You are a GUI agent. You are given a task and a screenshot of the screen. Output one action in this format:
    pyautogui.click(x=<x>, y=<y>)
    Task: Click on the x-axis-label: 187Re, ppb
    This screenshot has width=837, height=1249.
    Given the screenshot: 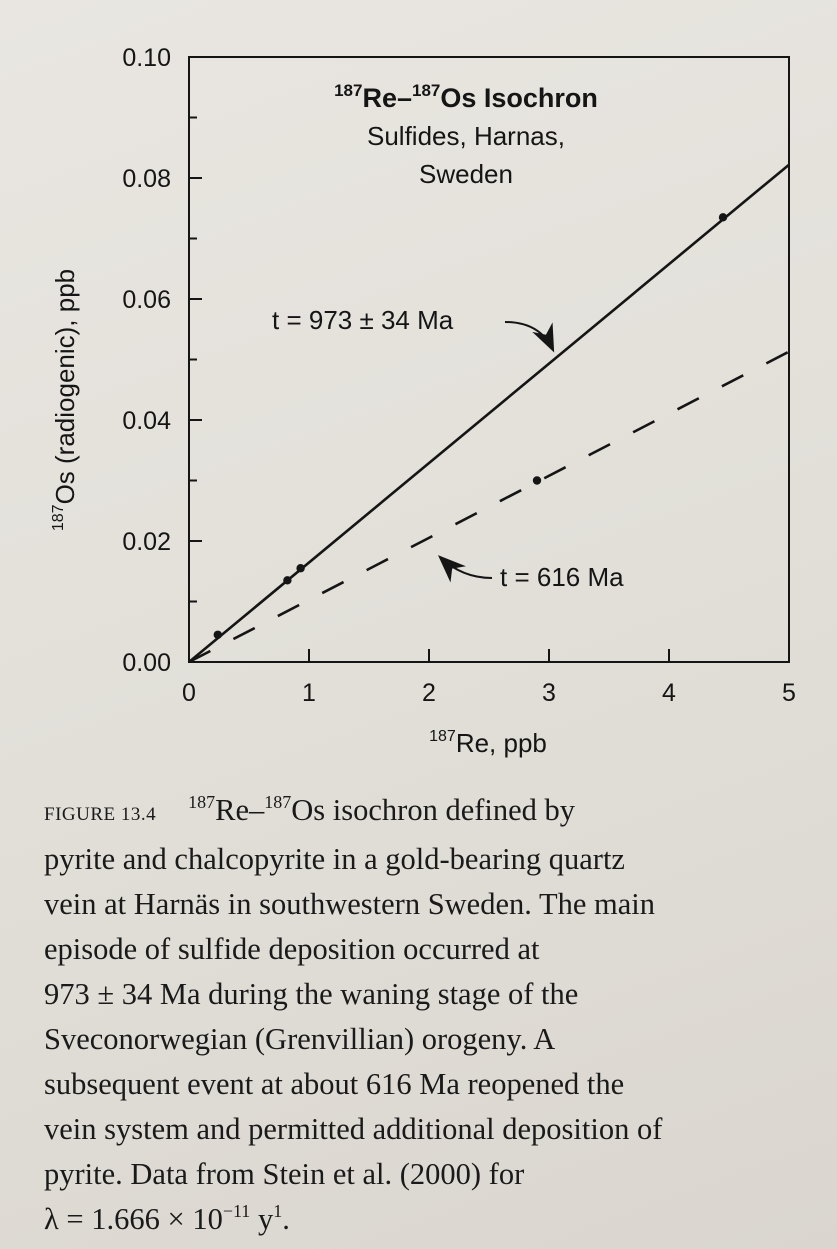 What is the action you would take?
    pyautogui.click(x=488, y=743)
    